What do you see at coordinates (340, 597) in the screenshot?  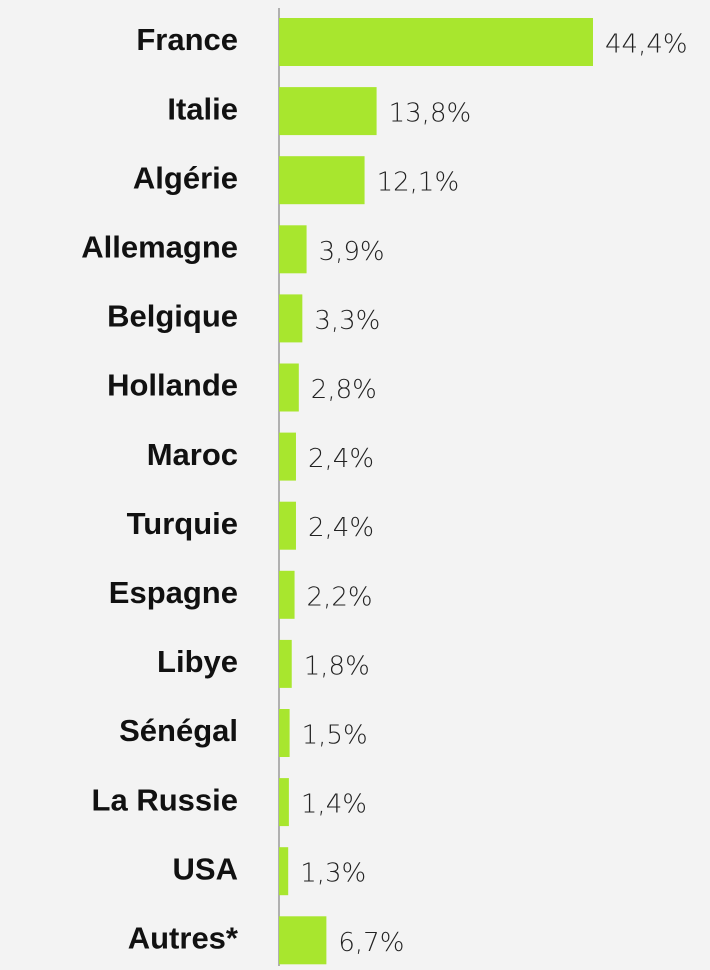 I see `value-label: 2,2%` at bounding box center [340, 597].